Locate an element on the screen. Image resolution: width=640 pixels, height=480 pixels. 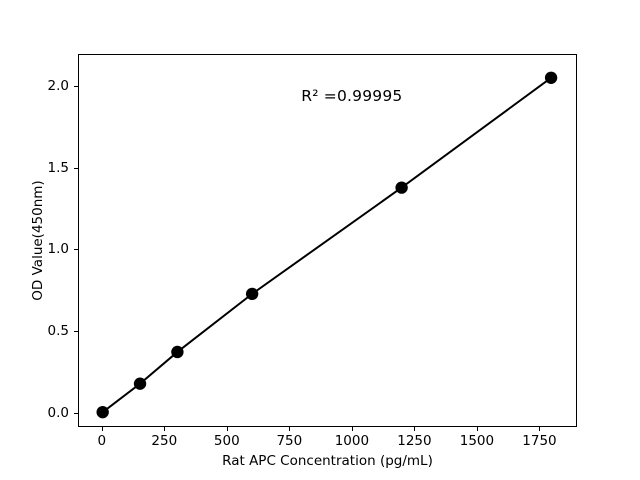
y-tick-label: 1.5 is located at coordinates (58, 167).